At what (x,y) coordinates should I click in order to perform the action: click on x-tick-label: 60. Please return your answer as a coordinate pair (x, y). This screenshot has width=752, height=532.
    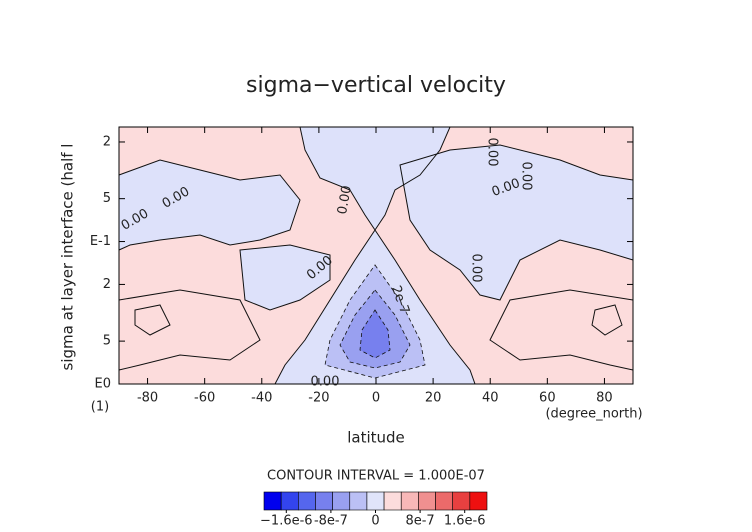
    Looking at the image, I should click on (547, 398).